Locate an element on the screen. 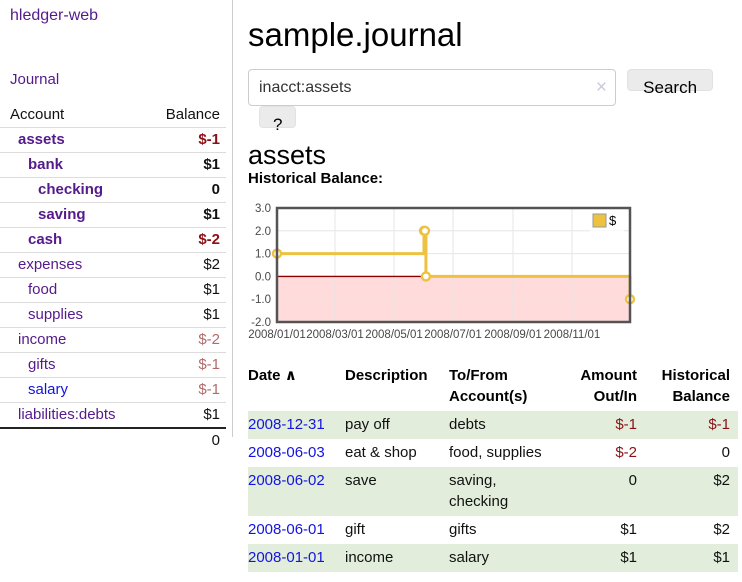 This screenshot has width=742, height=582. transaction-date: 2008-06-03 is located at coordinates (296, 453).